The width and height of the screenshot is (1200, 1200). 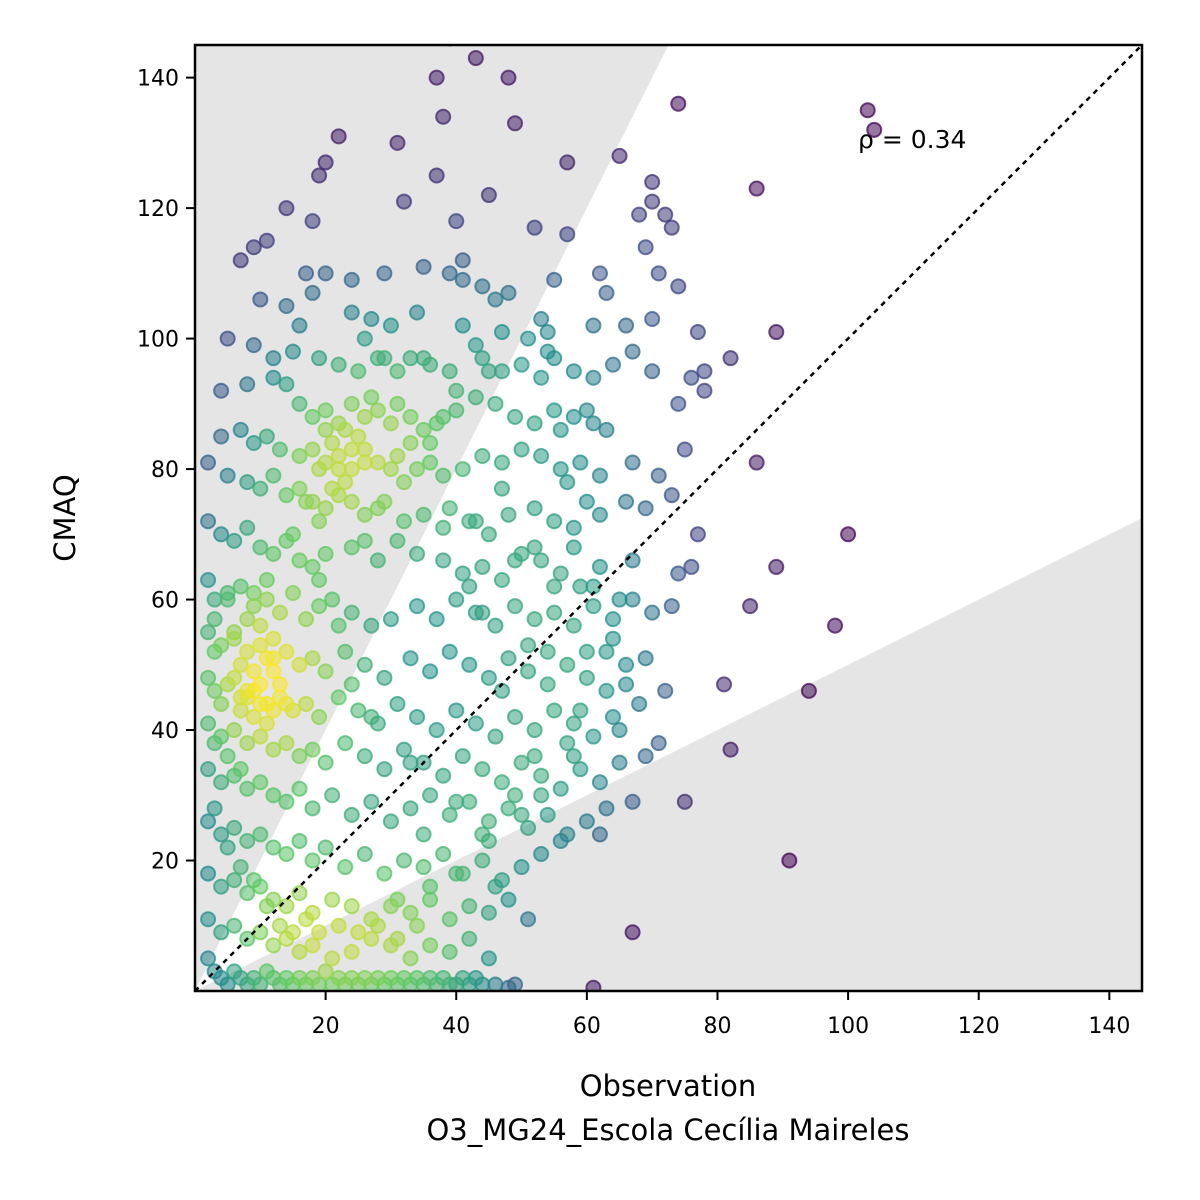 I want to click on x-tick-label: 20, so click(x=326, y=1026).